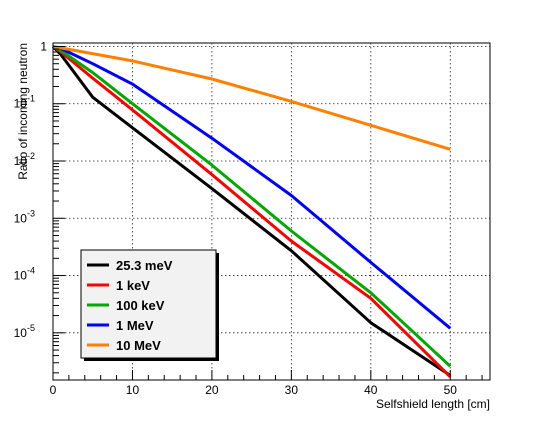  Describe the element at coordinates (53, 390) in the screenshot. I see `x-tick-label: 0` at that location.